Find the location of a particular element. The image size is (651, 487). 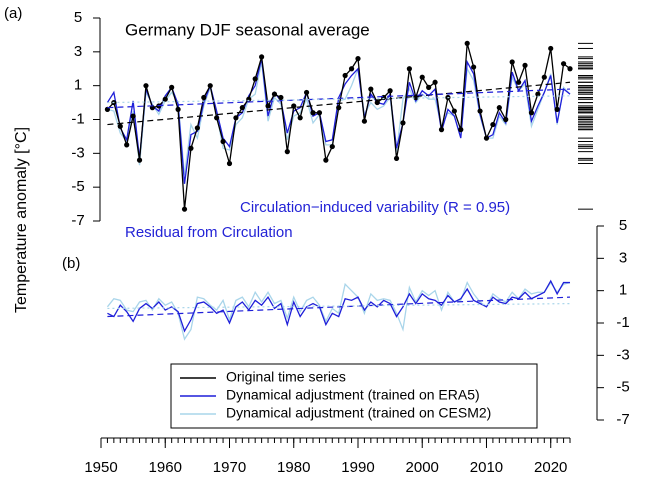

annotation: Residual from Circulation is located at coordinates (209, 232).